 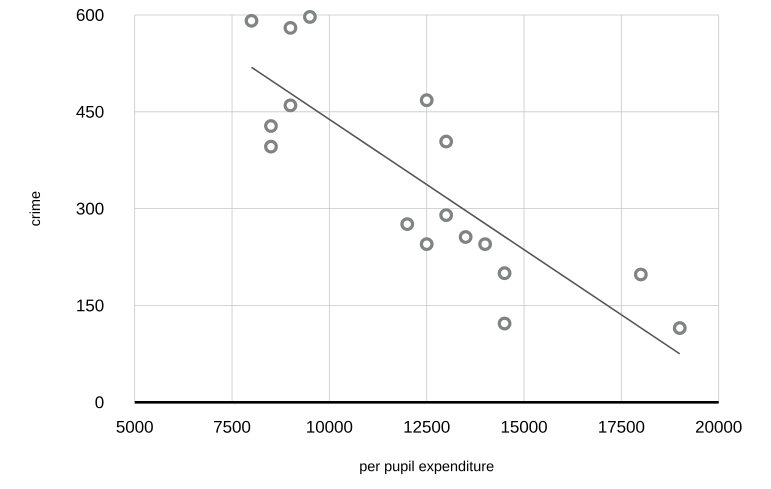 I want to click on y-tick-label: 450, so click(x=90, y=112).